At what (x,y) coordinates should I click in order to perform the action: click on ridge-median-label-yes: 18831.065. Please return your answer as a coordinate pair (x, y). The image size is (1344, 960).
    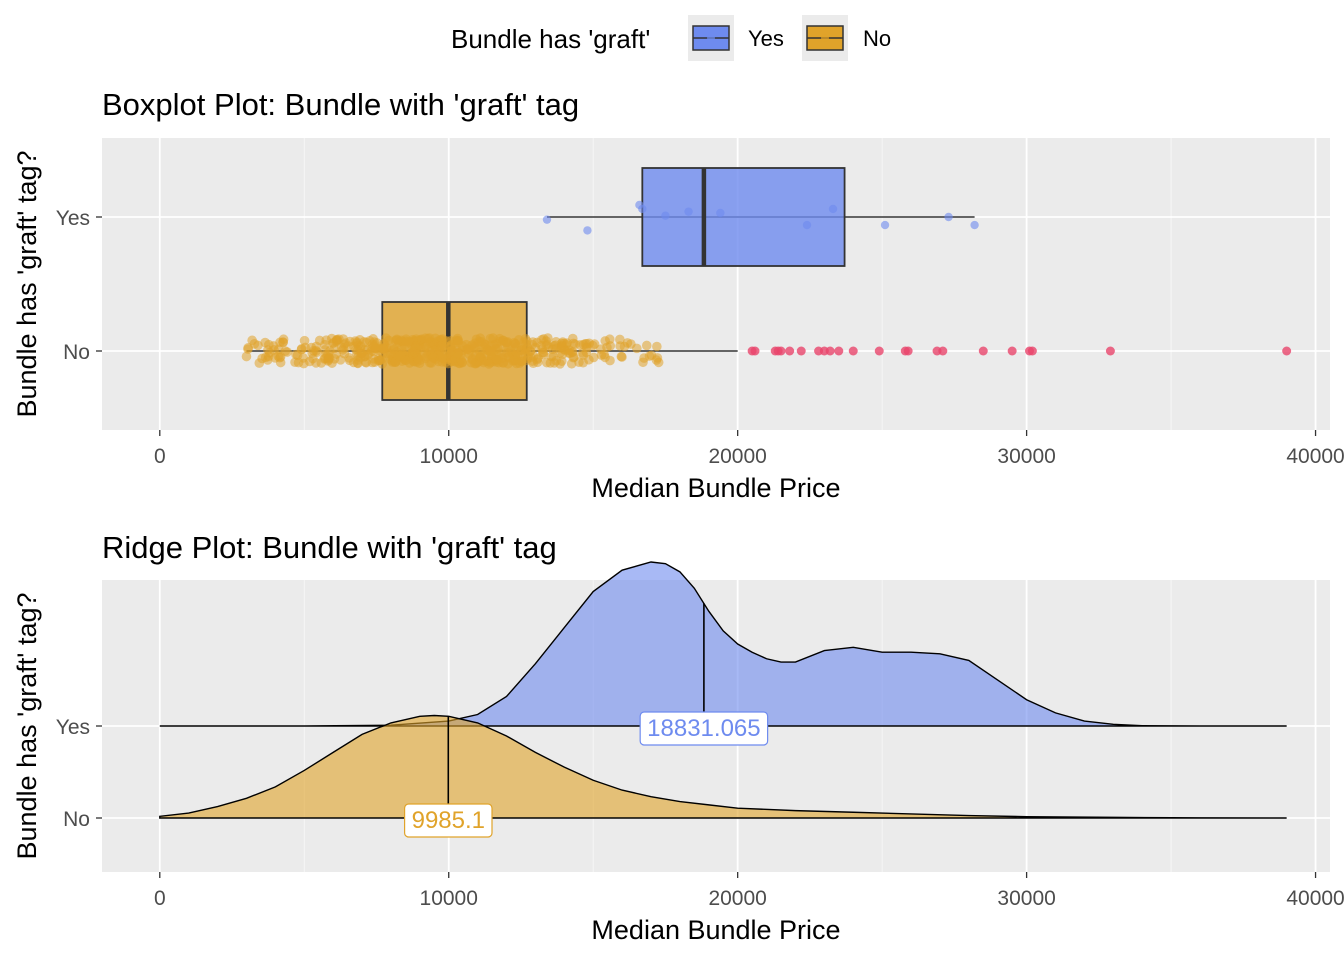
    Looking at the image, I should click on (704, 728).